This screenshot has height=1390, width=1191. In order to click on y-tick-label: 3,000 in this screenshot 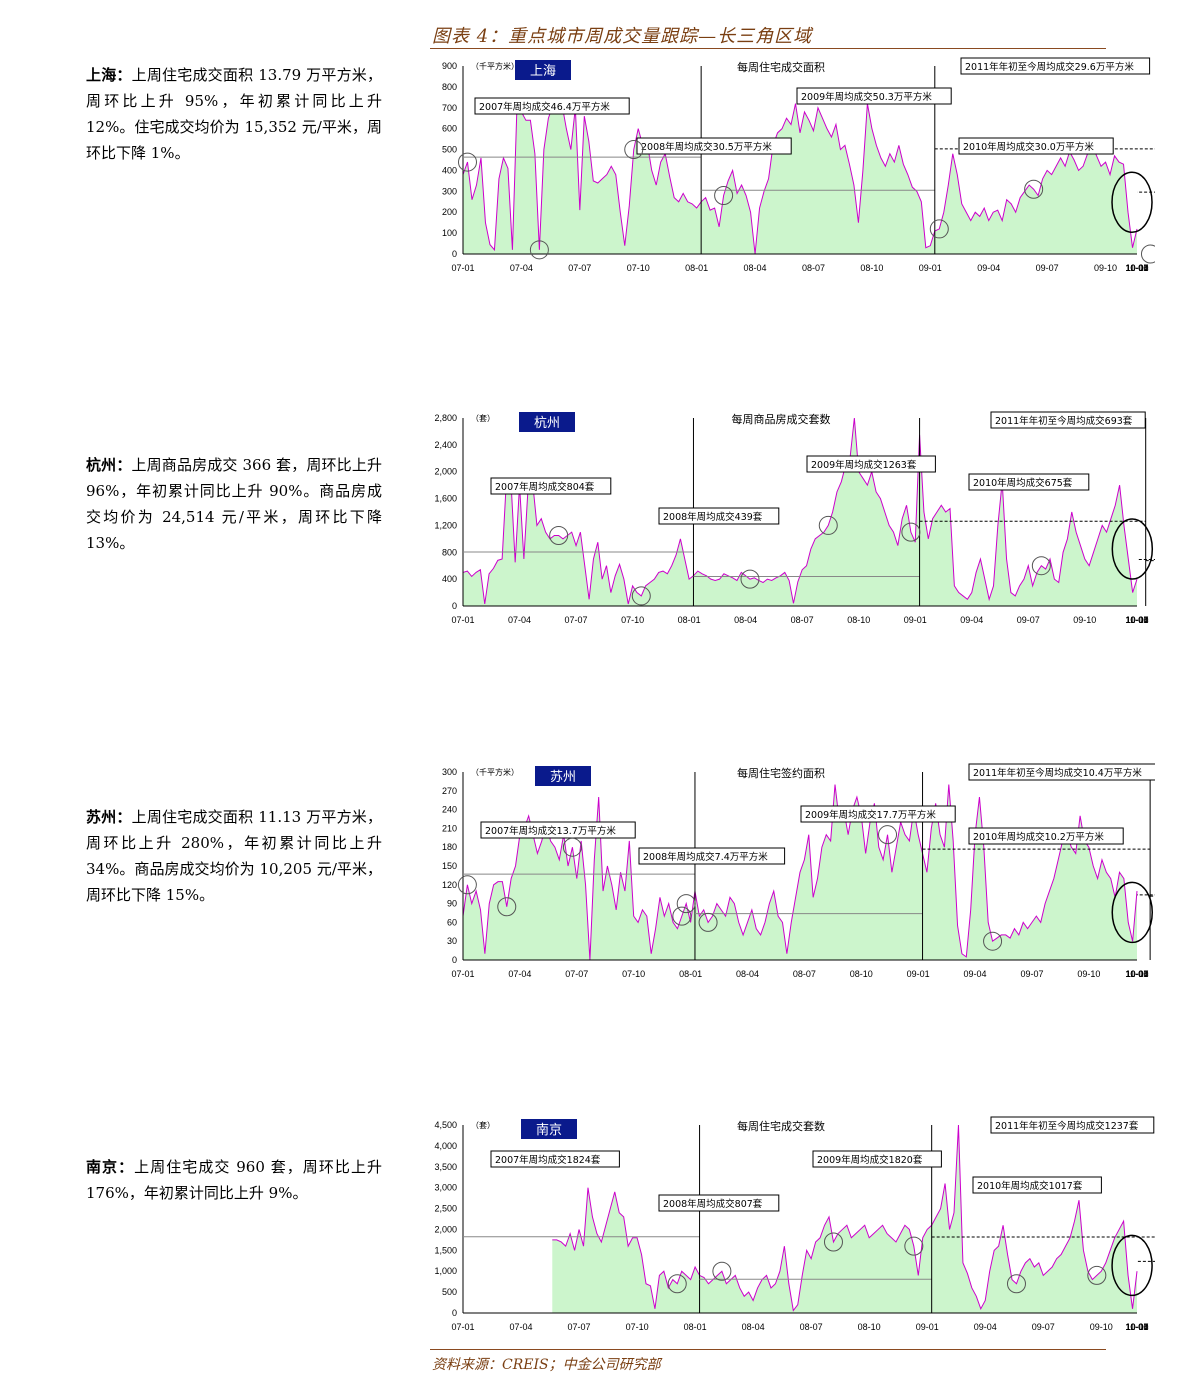, I will do `click(445, 1188)`.